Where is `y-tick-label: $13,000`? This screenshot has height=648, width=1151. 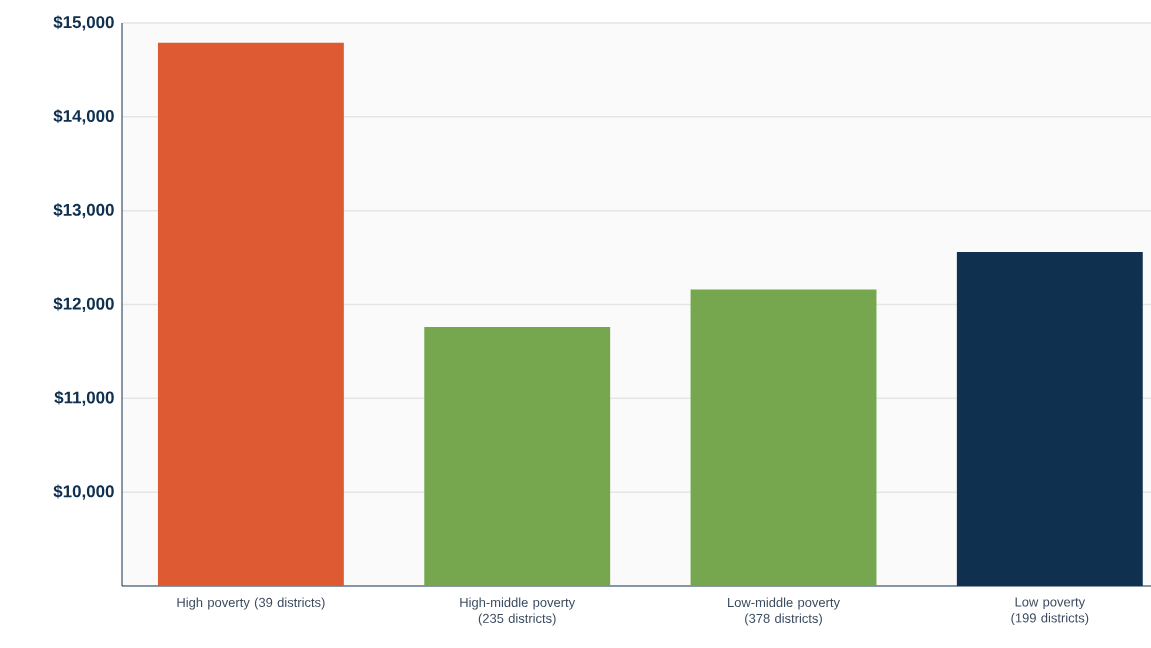 y-tick-label: $13,000 is located at coordinates (83, 211).